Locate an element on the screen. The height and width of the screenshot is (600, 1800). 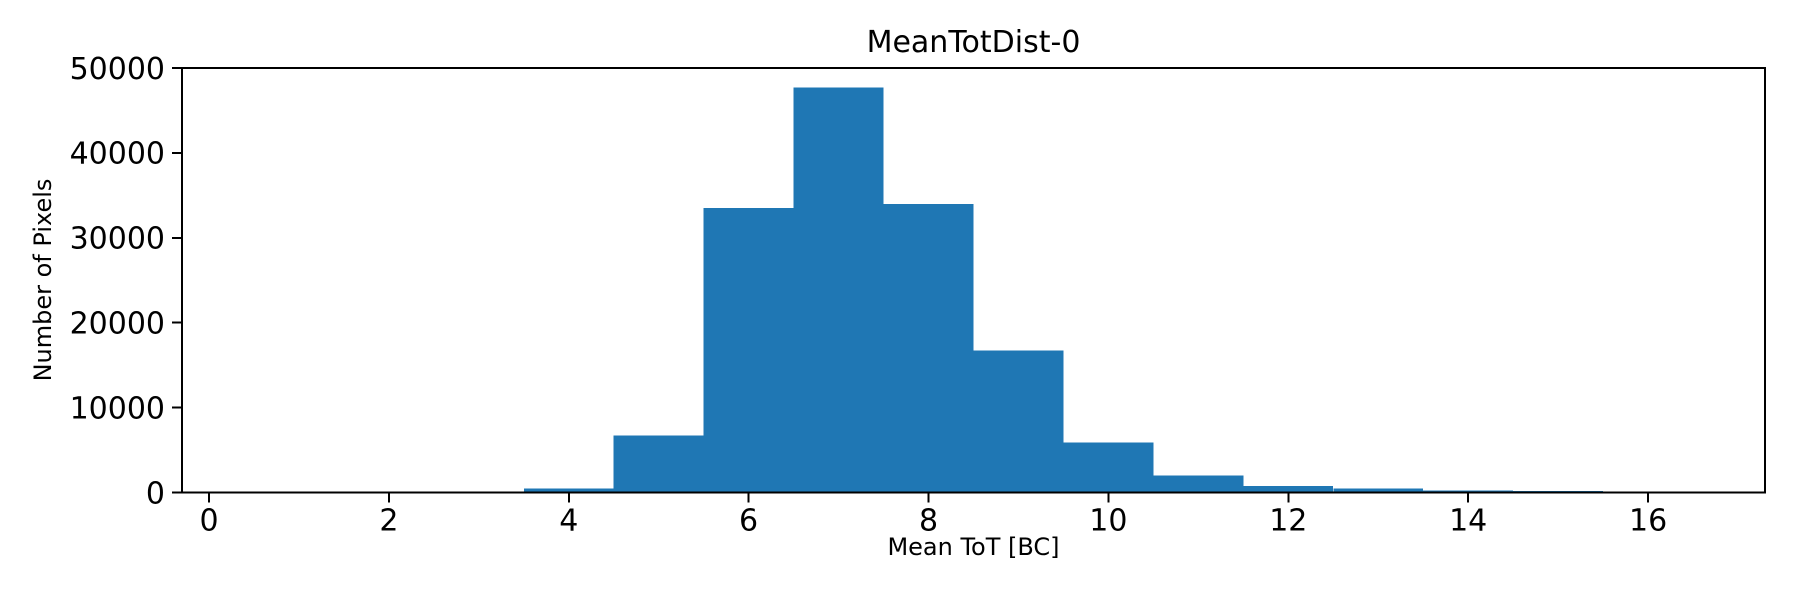
x-tick-label: 16 is located at coordinates (1648, 521).